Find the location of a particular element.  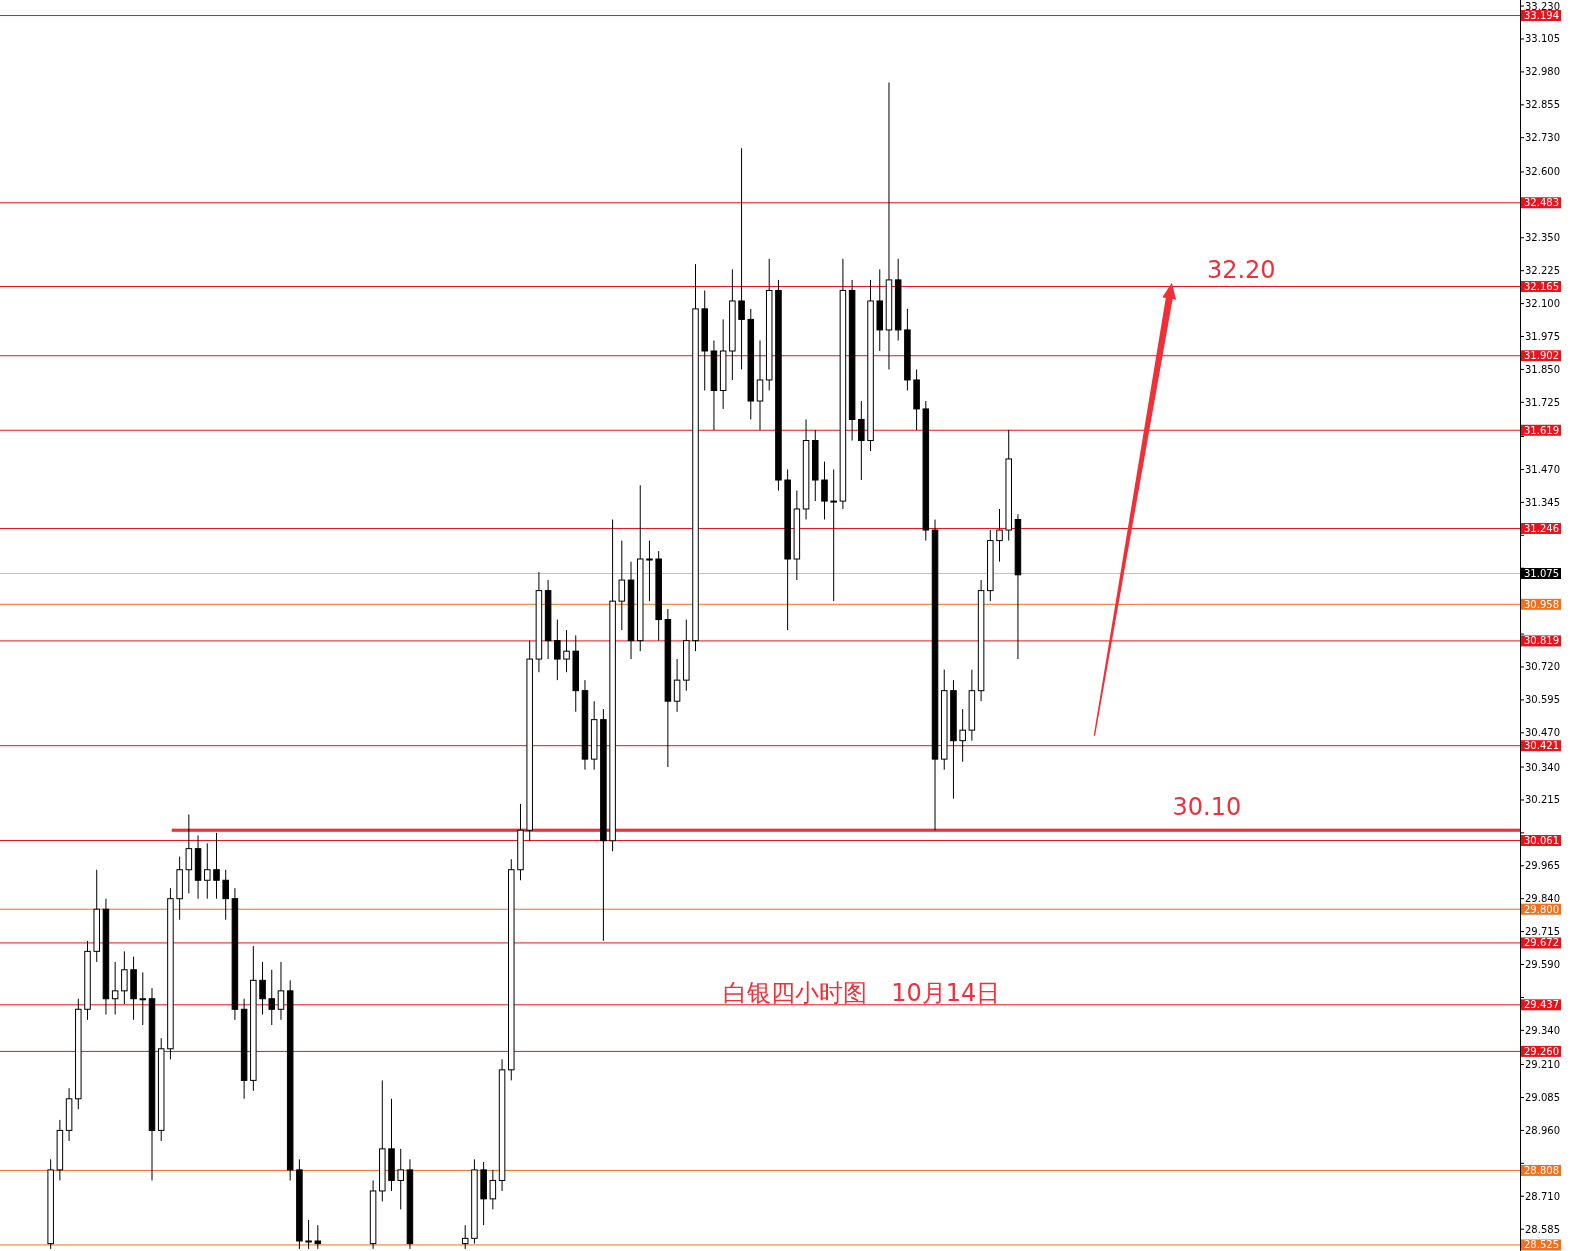

y-tick-label: 28.710 is located at coordinates (1542, 1196).